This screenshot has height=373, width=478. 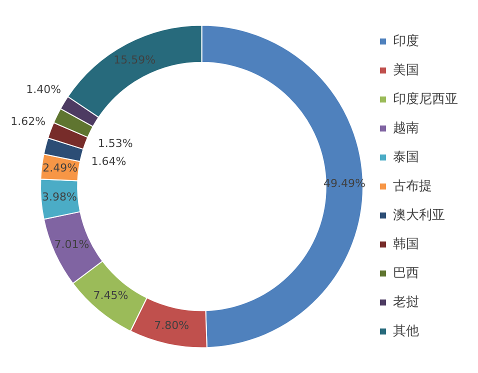 What do you see at coordinates (115, 143) in the screenshot?
I see `data-label: 1.53%` at bounding box center [115, 143].